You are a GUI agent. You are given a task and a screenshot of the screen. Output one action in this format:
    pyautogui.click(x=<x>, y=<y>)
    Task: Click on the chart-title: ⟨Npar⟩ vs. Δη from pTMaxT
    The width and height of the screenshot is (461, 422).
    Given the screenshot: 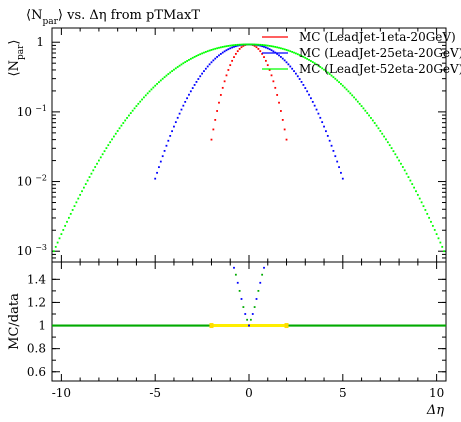 What is the action you would take?
    pyautogui.click(x=113, y=17)
    